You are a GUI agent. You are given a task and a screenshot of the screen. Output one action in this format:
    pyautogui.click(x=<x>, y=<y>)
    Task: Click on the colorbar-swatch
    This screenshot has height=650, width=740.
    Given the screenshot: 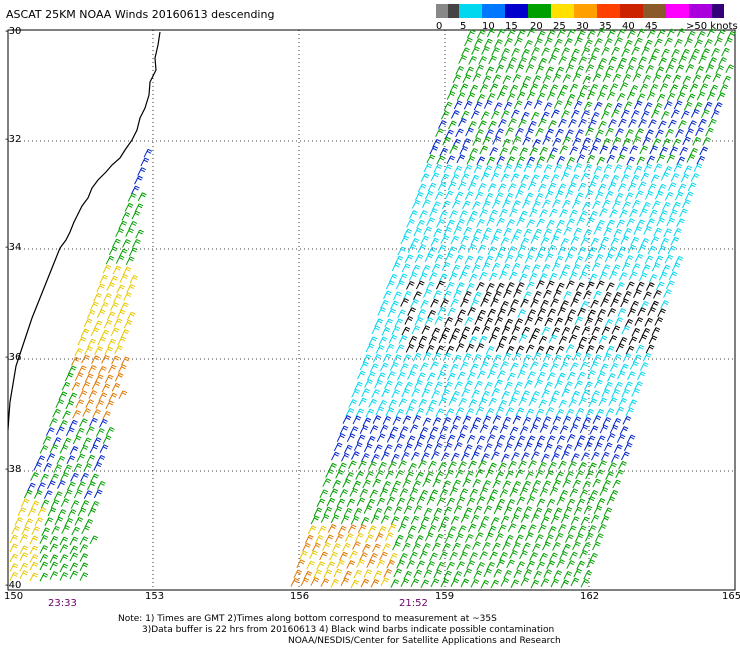 What is the action you would take?
    pyautogui.click(x=608, y=11)
    